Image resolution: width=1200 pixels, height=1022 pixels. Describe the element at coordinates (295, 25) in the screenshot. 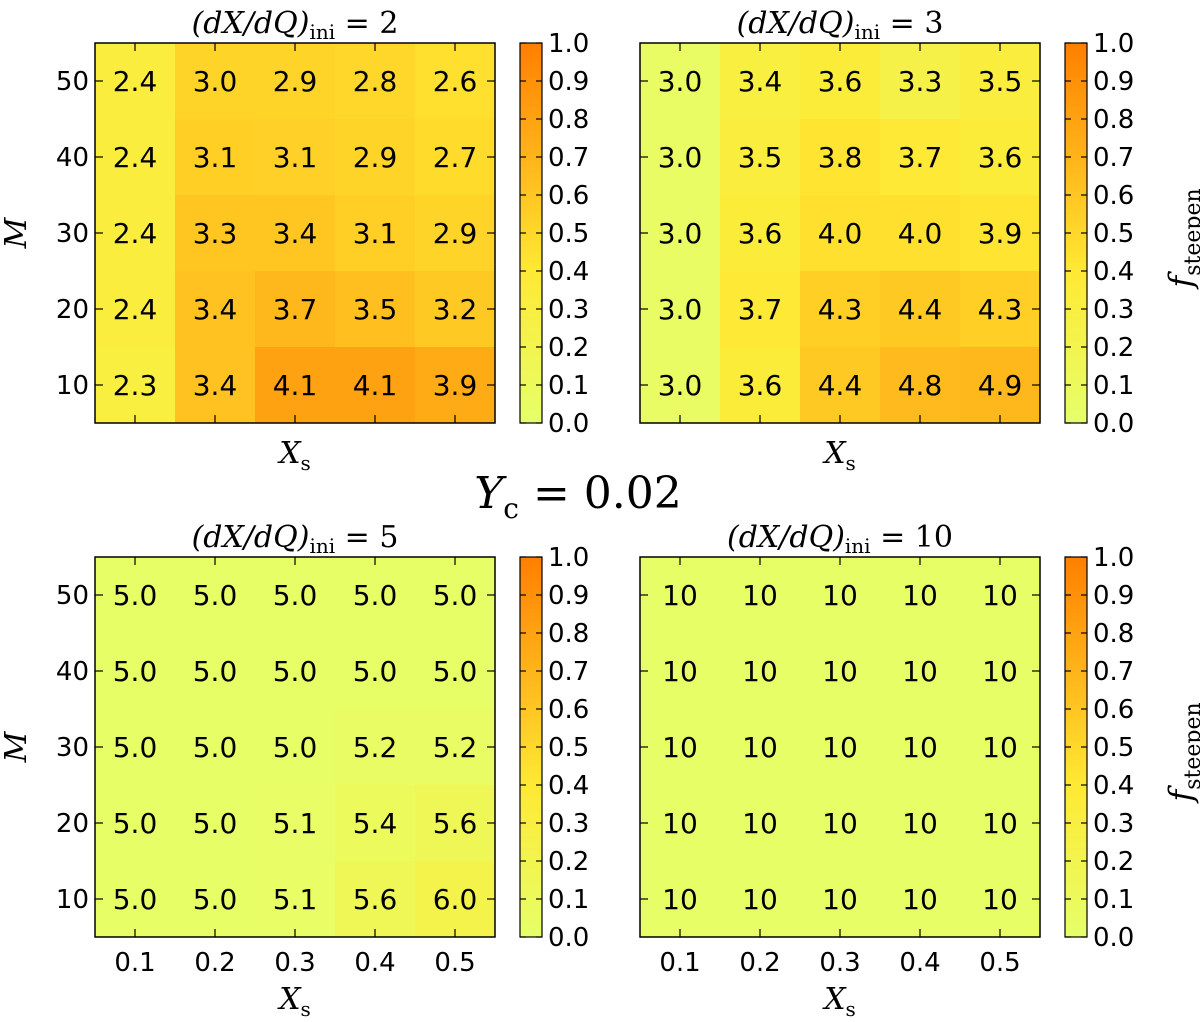

I see `panel-title: (dX/dQ)ini = 2` at that location.